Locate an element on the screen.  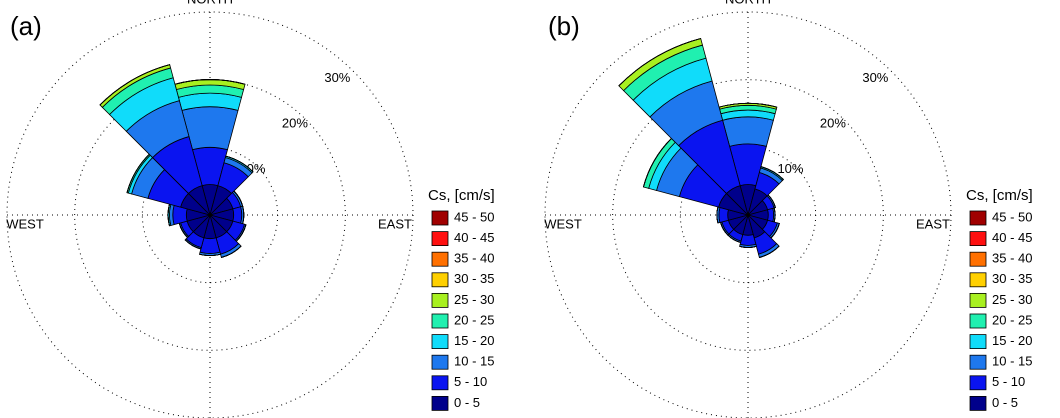
panel-title: (b) is located at coordinates (564, 26).